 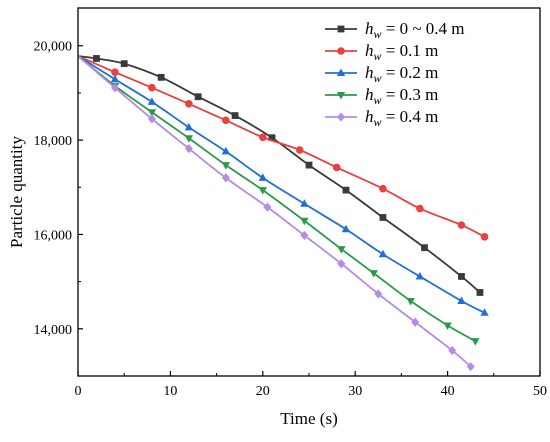 What do you see at coordinates (53, 47) in the screenshot?
I see `y-tick-label: 20,000` at bounding box center [53, 47].